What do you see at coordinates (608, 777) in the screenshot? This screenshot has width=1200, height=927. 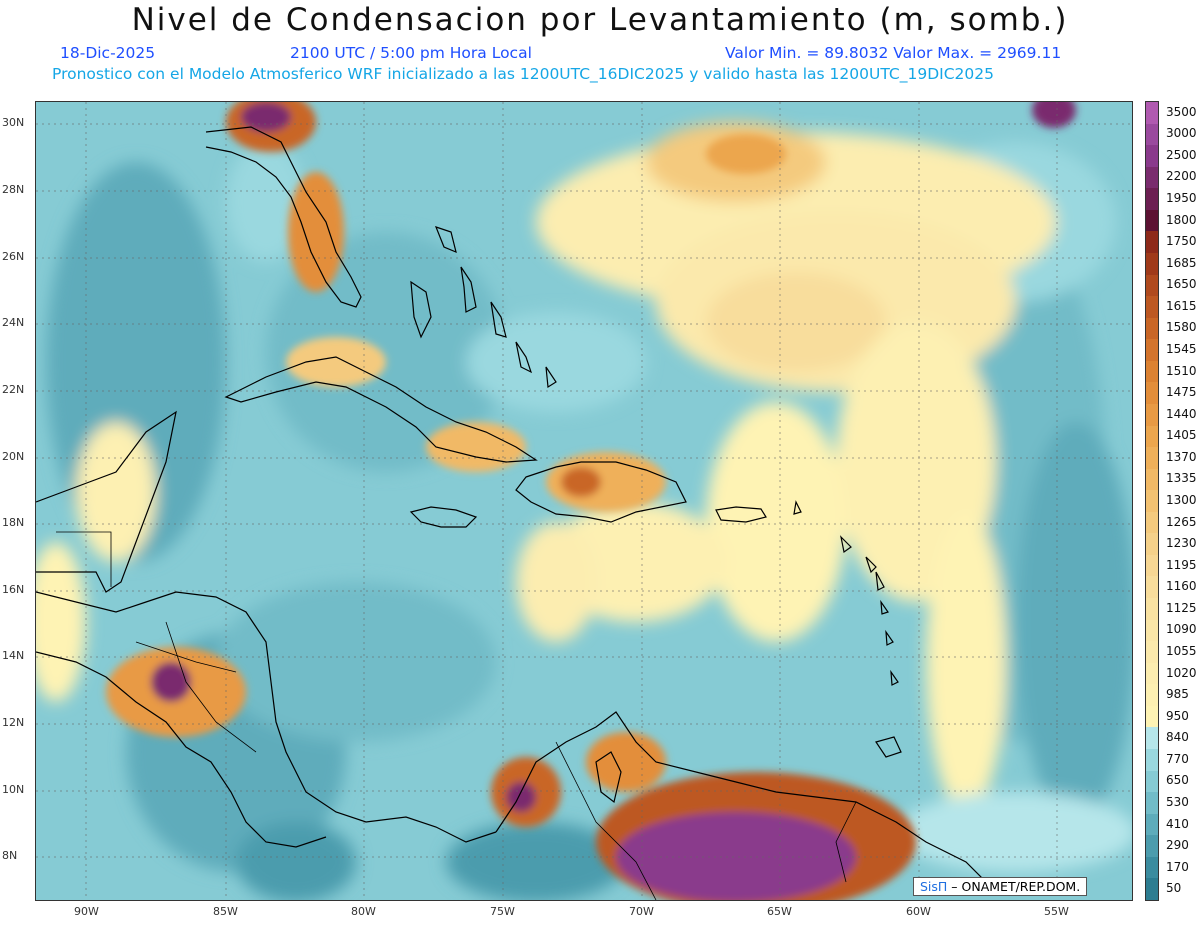 I see `coastline-lake-maracaibo` at bounding box center [608, 777].